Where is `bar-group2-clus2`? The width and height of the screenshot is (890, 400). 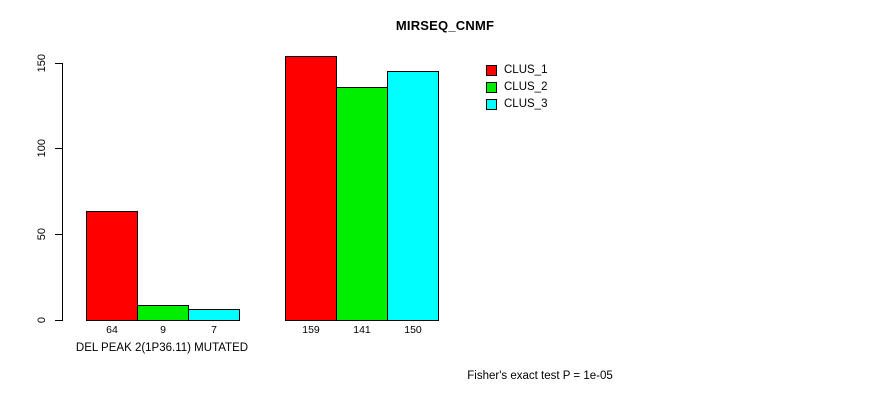 bar-group2-clus2 is located at coordinates (362, 204).